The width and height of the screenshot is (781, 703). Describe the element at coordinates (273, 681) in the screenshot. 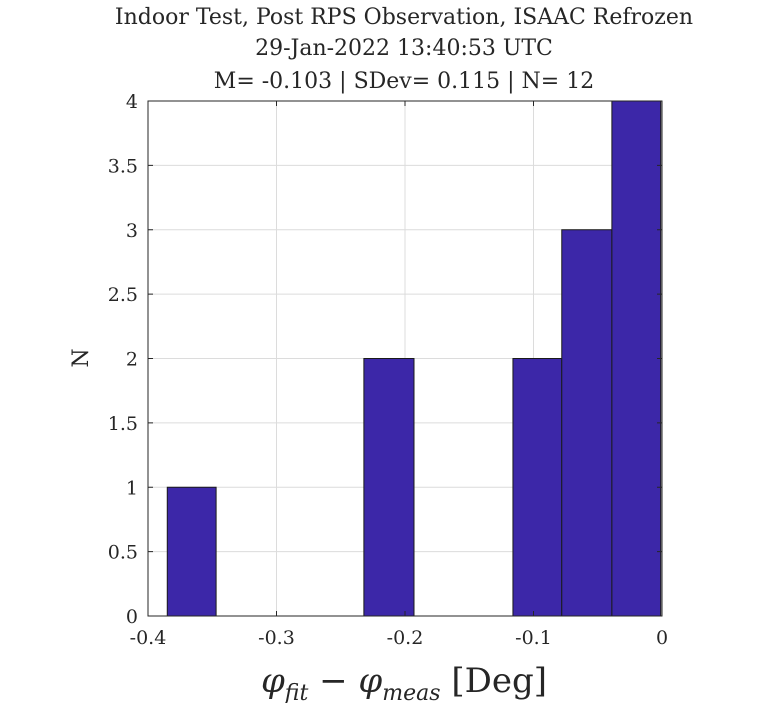

I see `x-label-phi-1: φ` at that location.